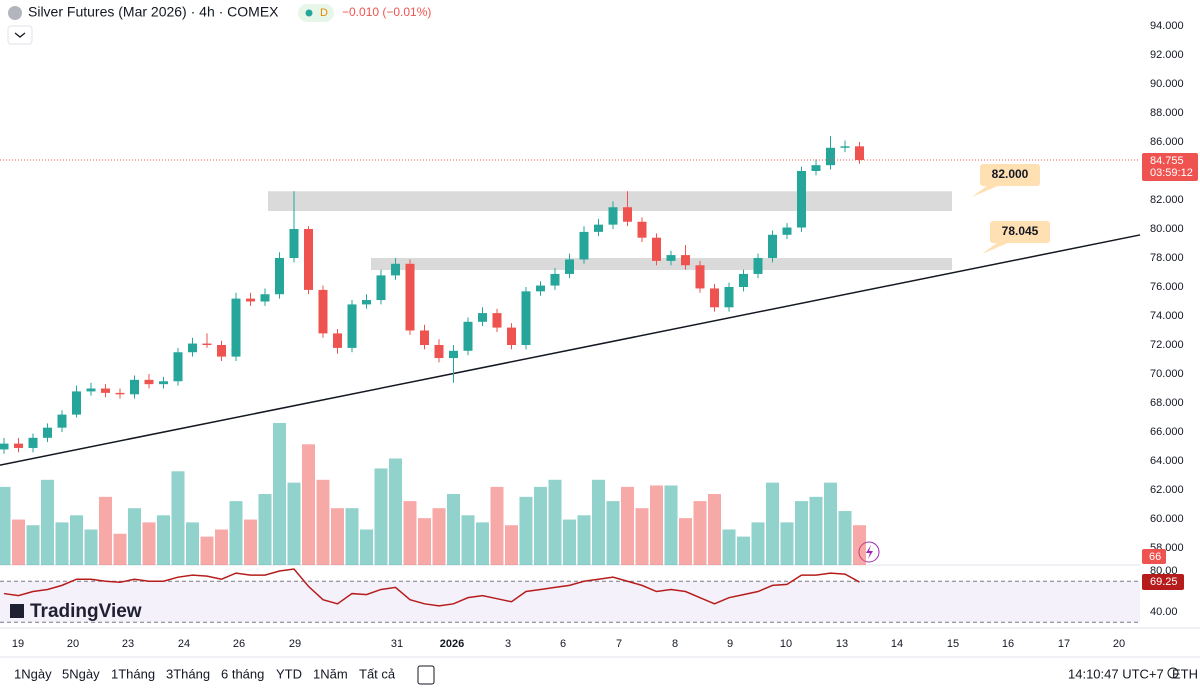 The width and height of the screenshot is (1200, 692). Describe the element at coordinates (1167, 200) in the screenshot. I see `y-tick-label: 82.000` at that location.